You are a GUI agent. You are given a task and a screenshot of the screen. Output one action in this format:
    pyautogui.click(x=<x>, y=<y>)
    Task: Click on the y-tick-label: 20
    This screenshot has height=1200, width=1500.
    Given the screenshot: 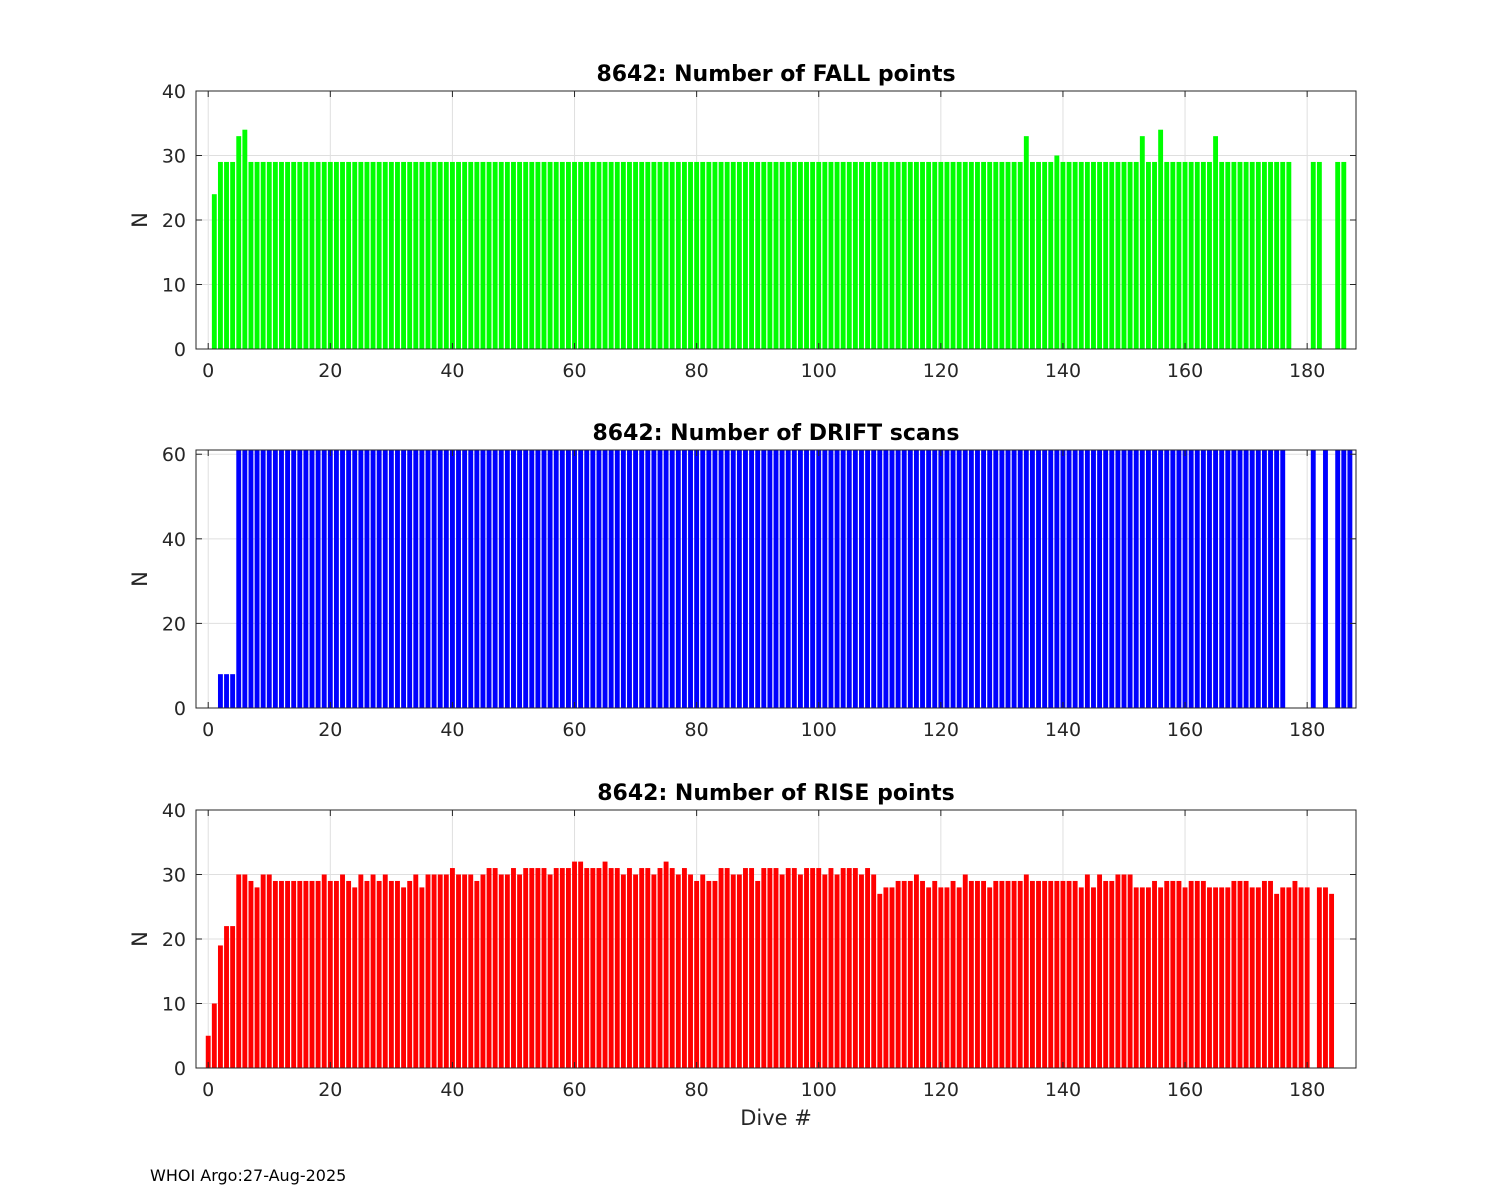 What is the action you would take?
    pyautogui.click(x=174, y=624)
    